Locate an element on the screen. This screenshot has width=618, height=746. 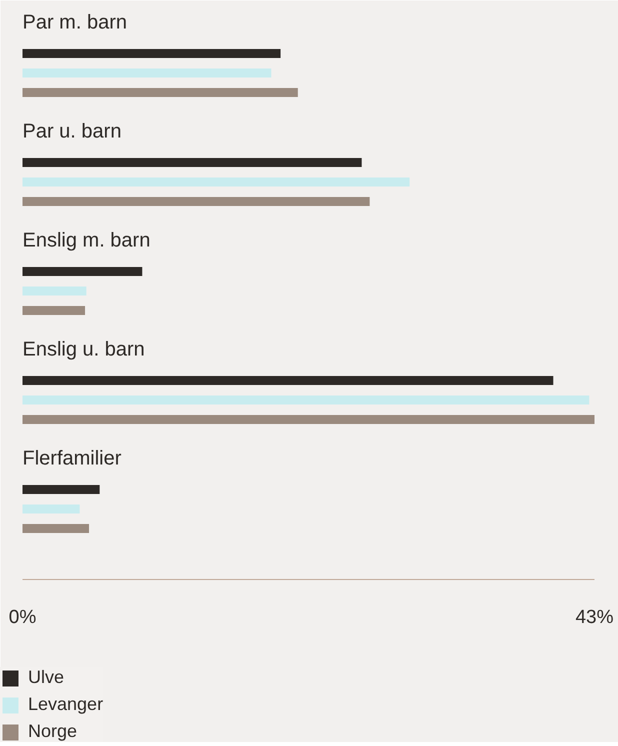
legend-label: Norge is located at coordinates (53, 731).